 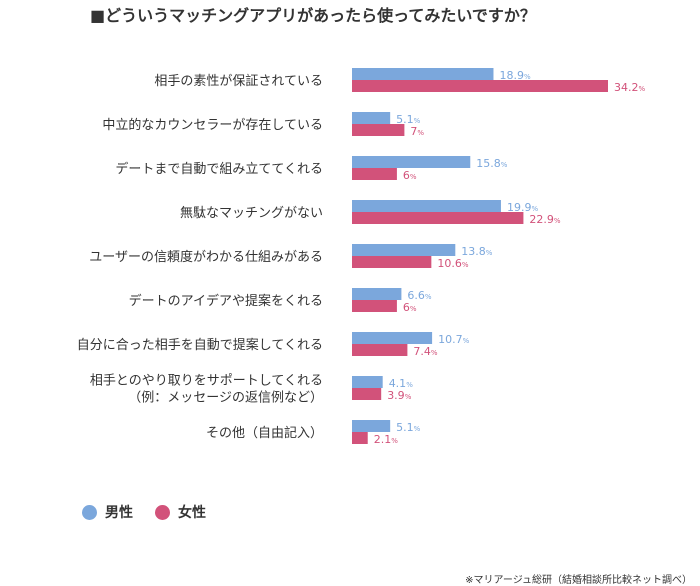 I want to click on category-label: （例：メッセージの返信例など）, so click(x=225, y=398).